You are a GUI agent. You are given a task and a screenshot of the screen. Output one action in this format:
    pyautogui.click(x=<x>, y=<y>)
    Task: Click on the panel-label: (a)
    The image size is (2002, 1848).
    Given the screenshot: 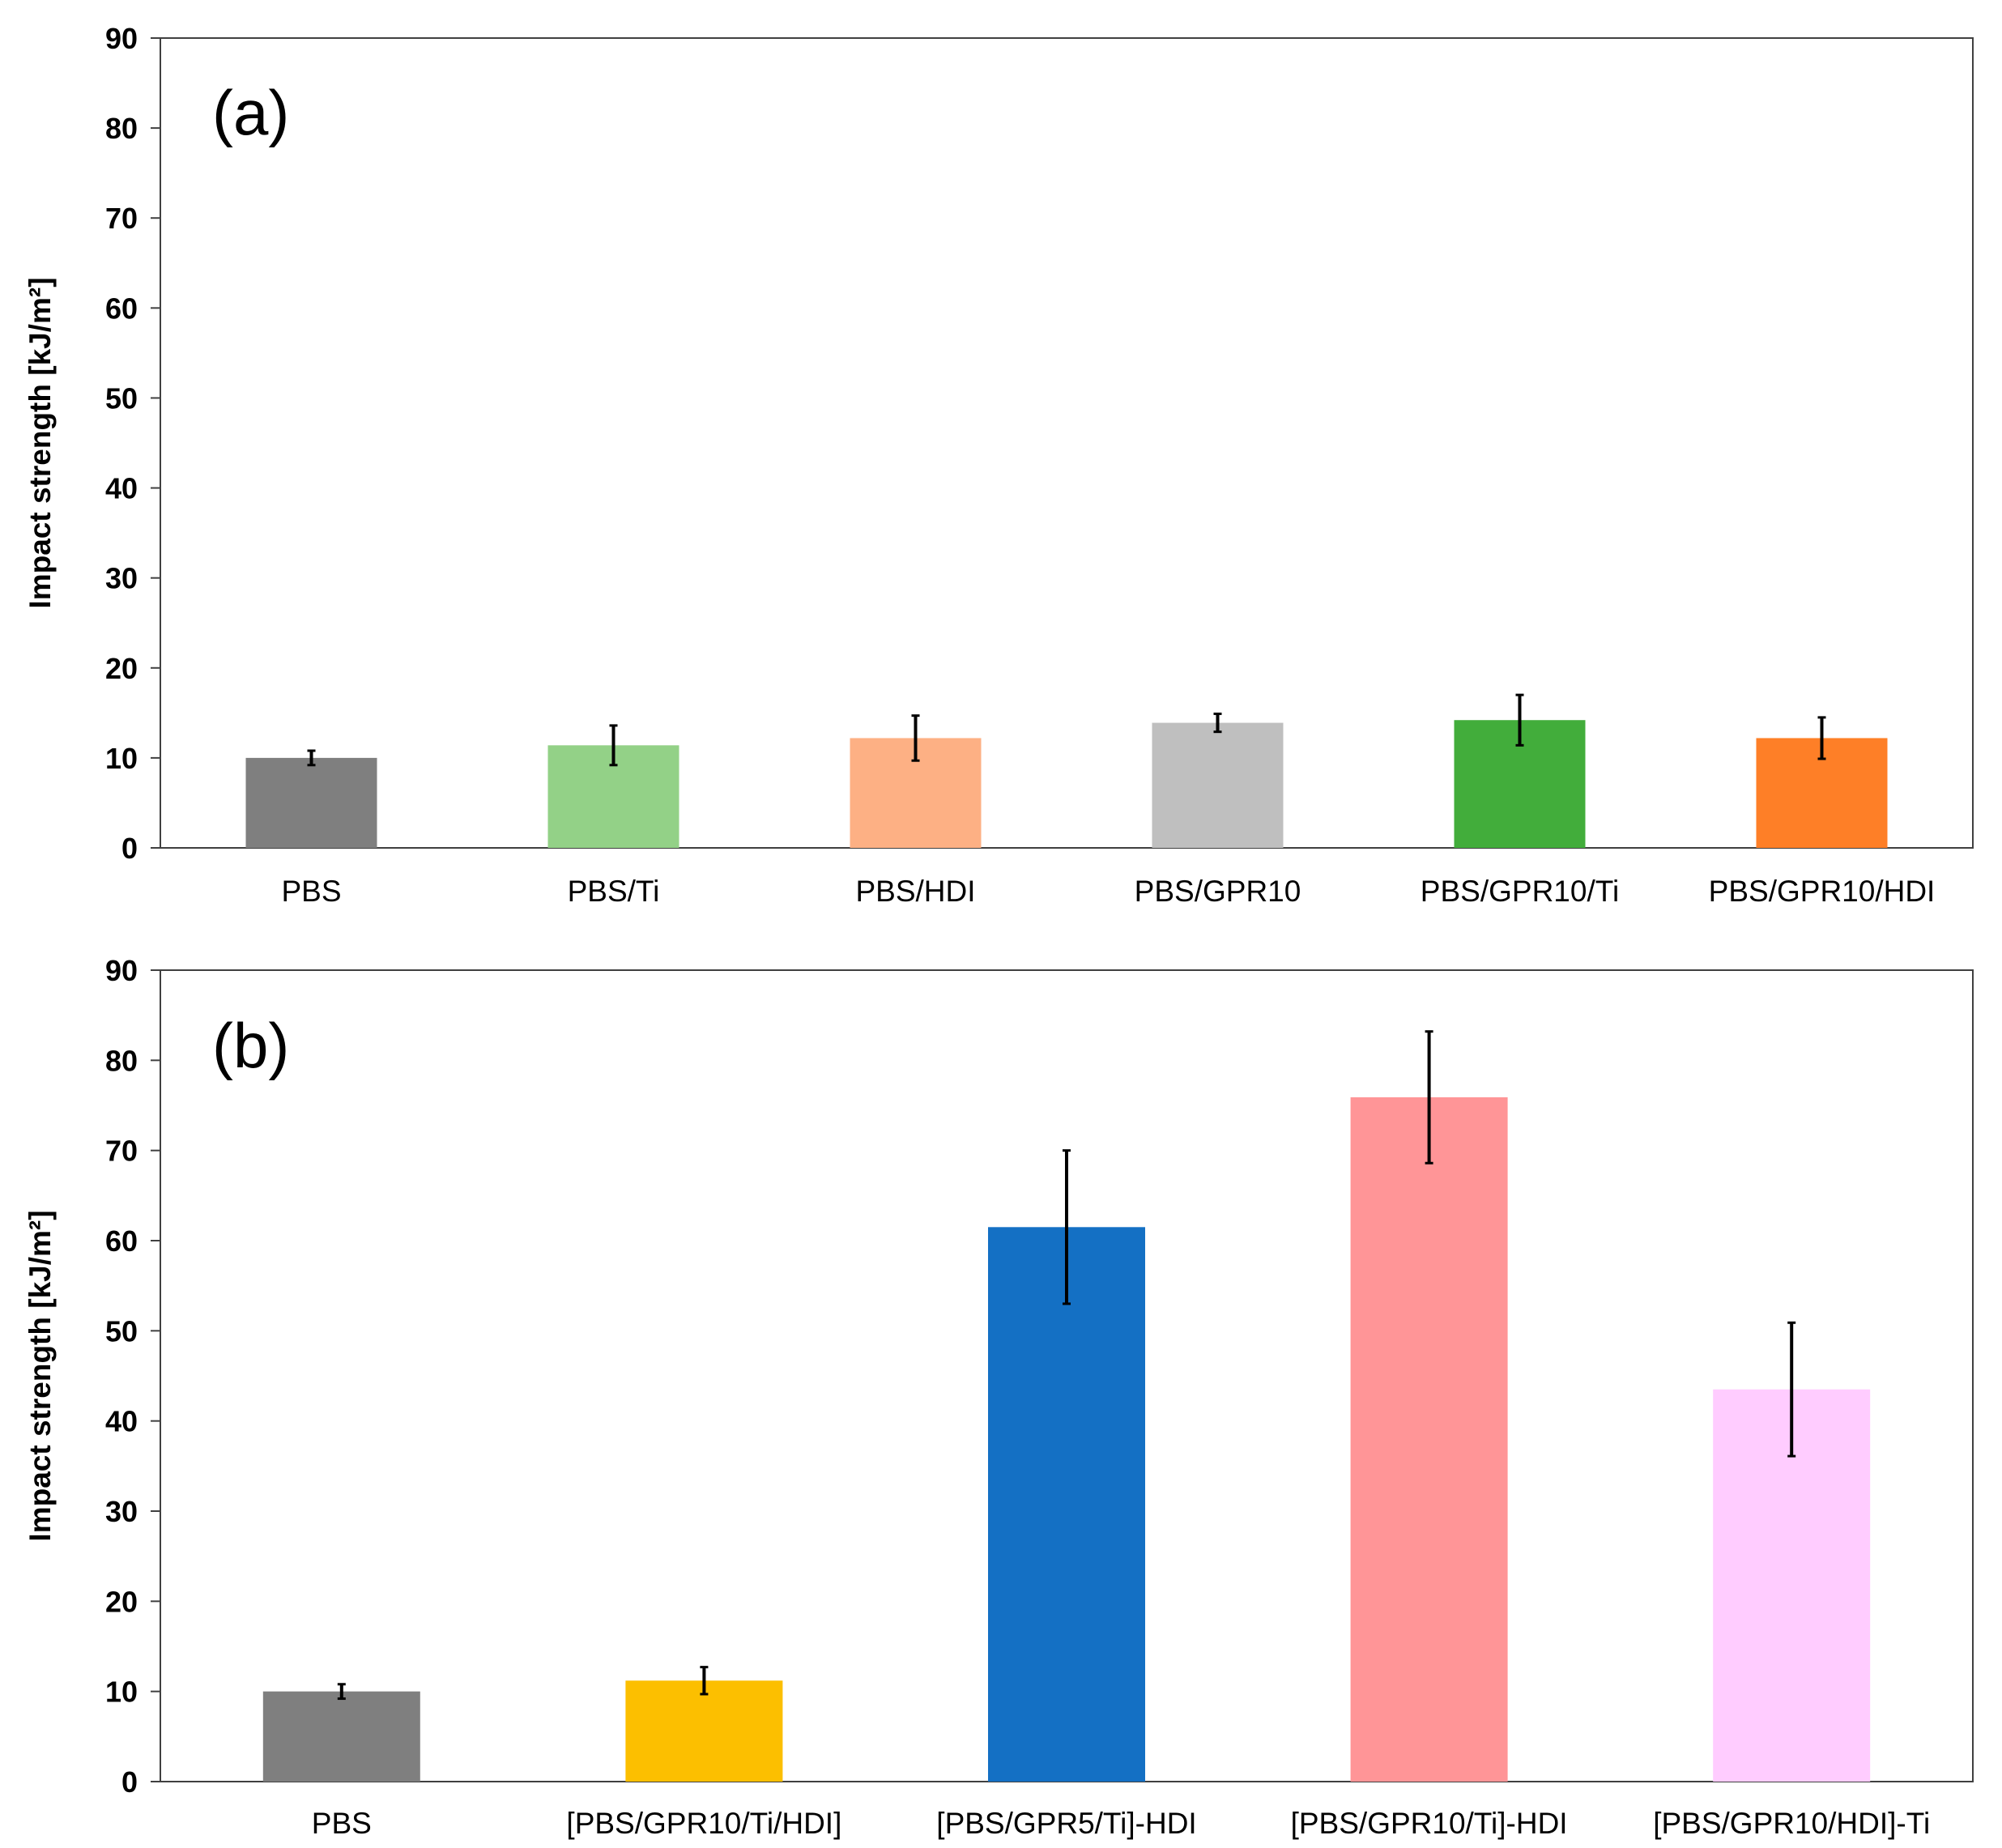 What is the action you would take?
    pyautogui.click(x=250, y=113)
    